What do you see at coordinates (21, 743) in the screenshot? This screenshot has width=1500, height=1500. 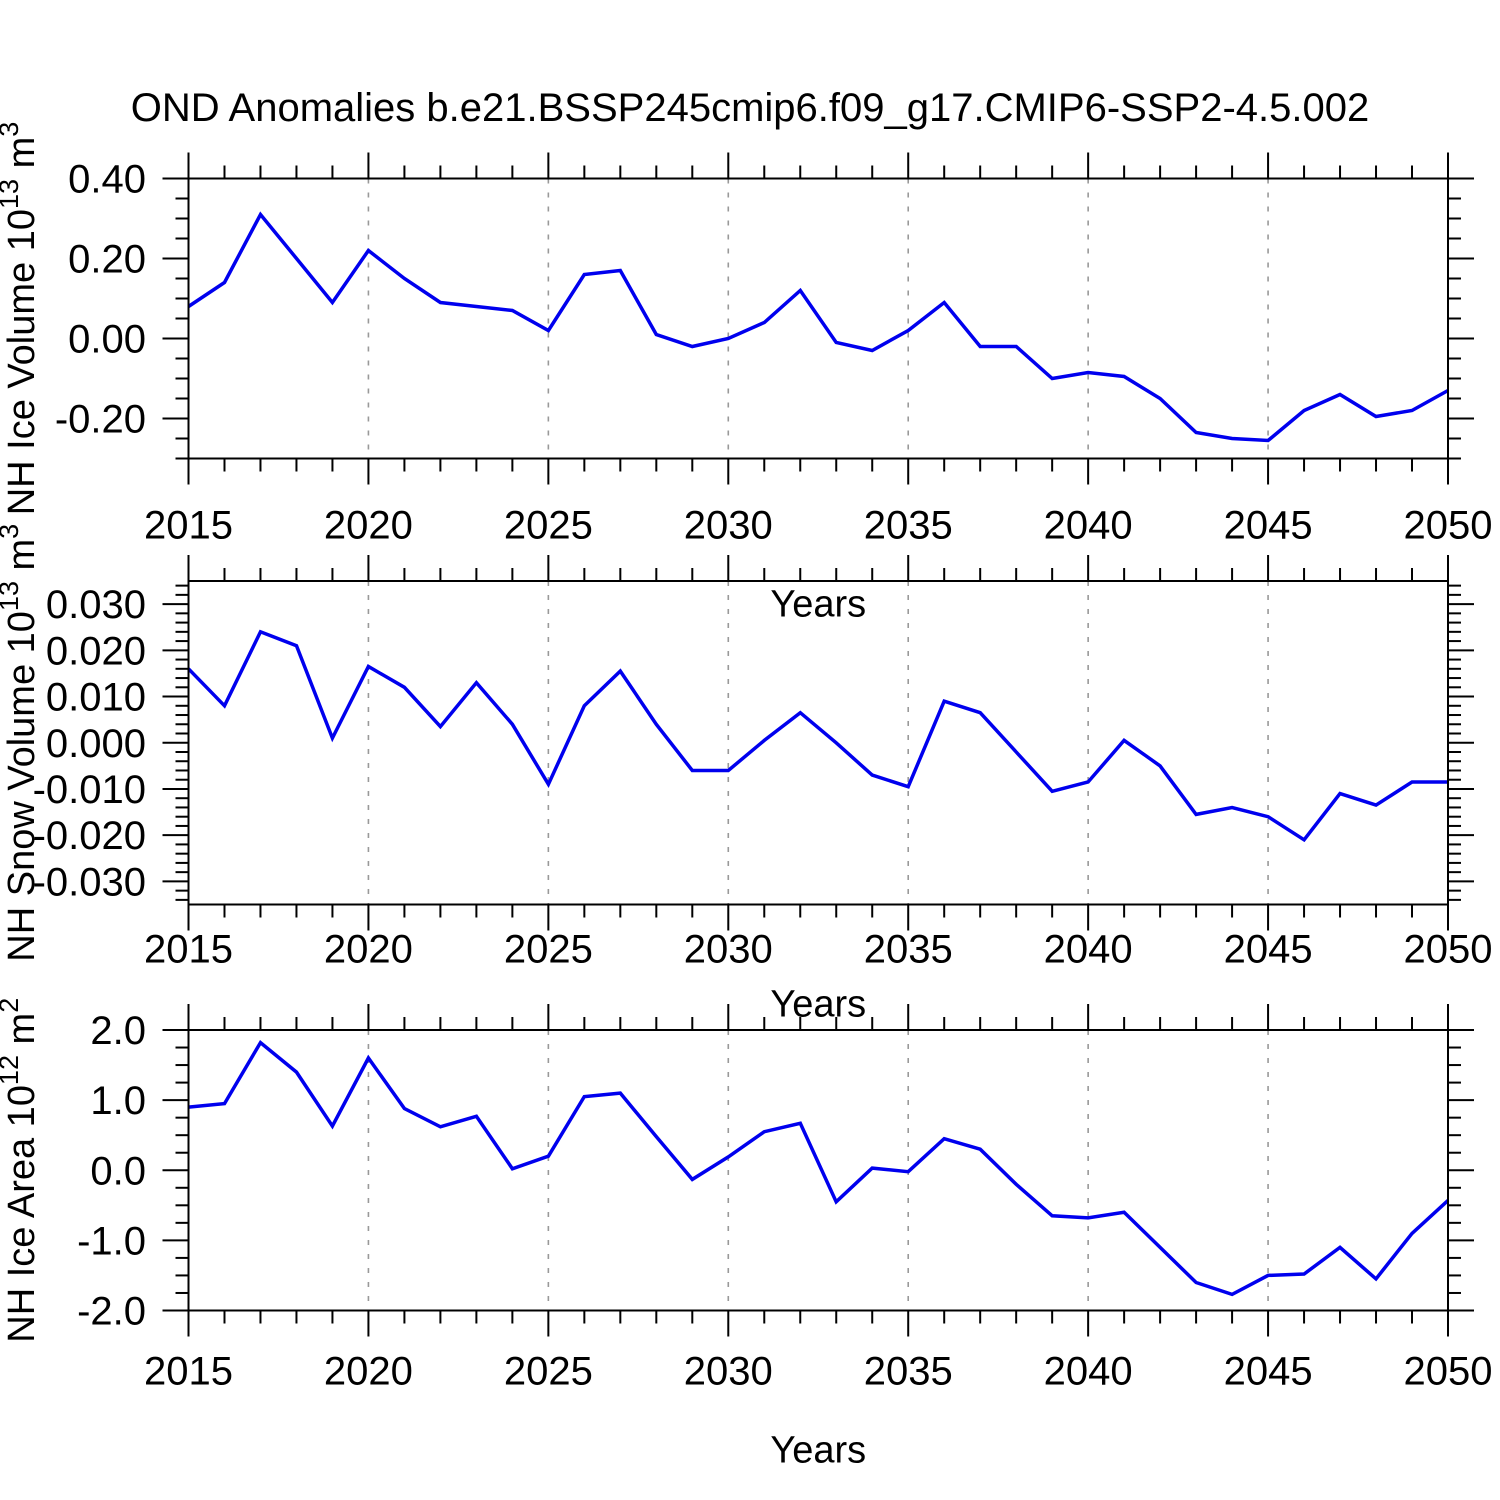 I see `y-axis-title-nh-snow-volume: NH Snow Volume 1013 m3` at bounding box center [21, 743].